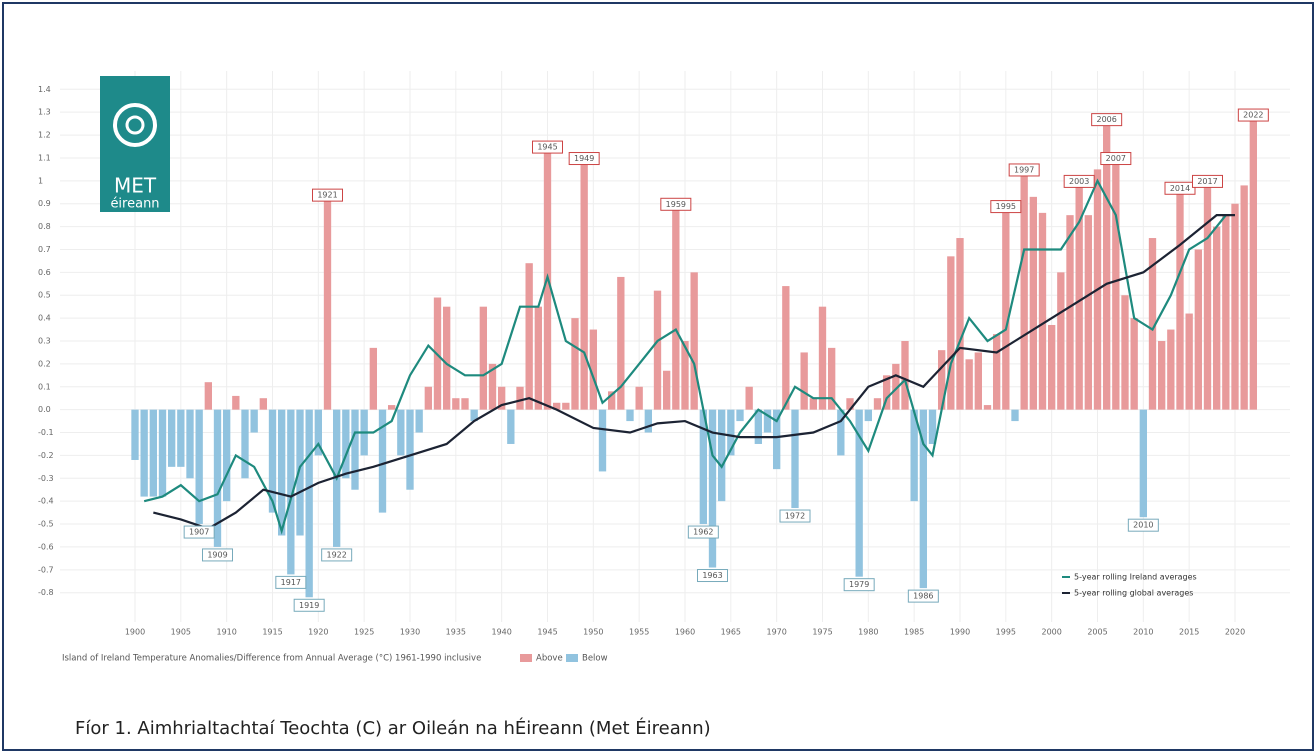 The height and width of the screenshot is (753, 1316). I want to click on x-tick-label: 1935, so click(456, 632).